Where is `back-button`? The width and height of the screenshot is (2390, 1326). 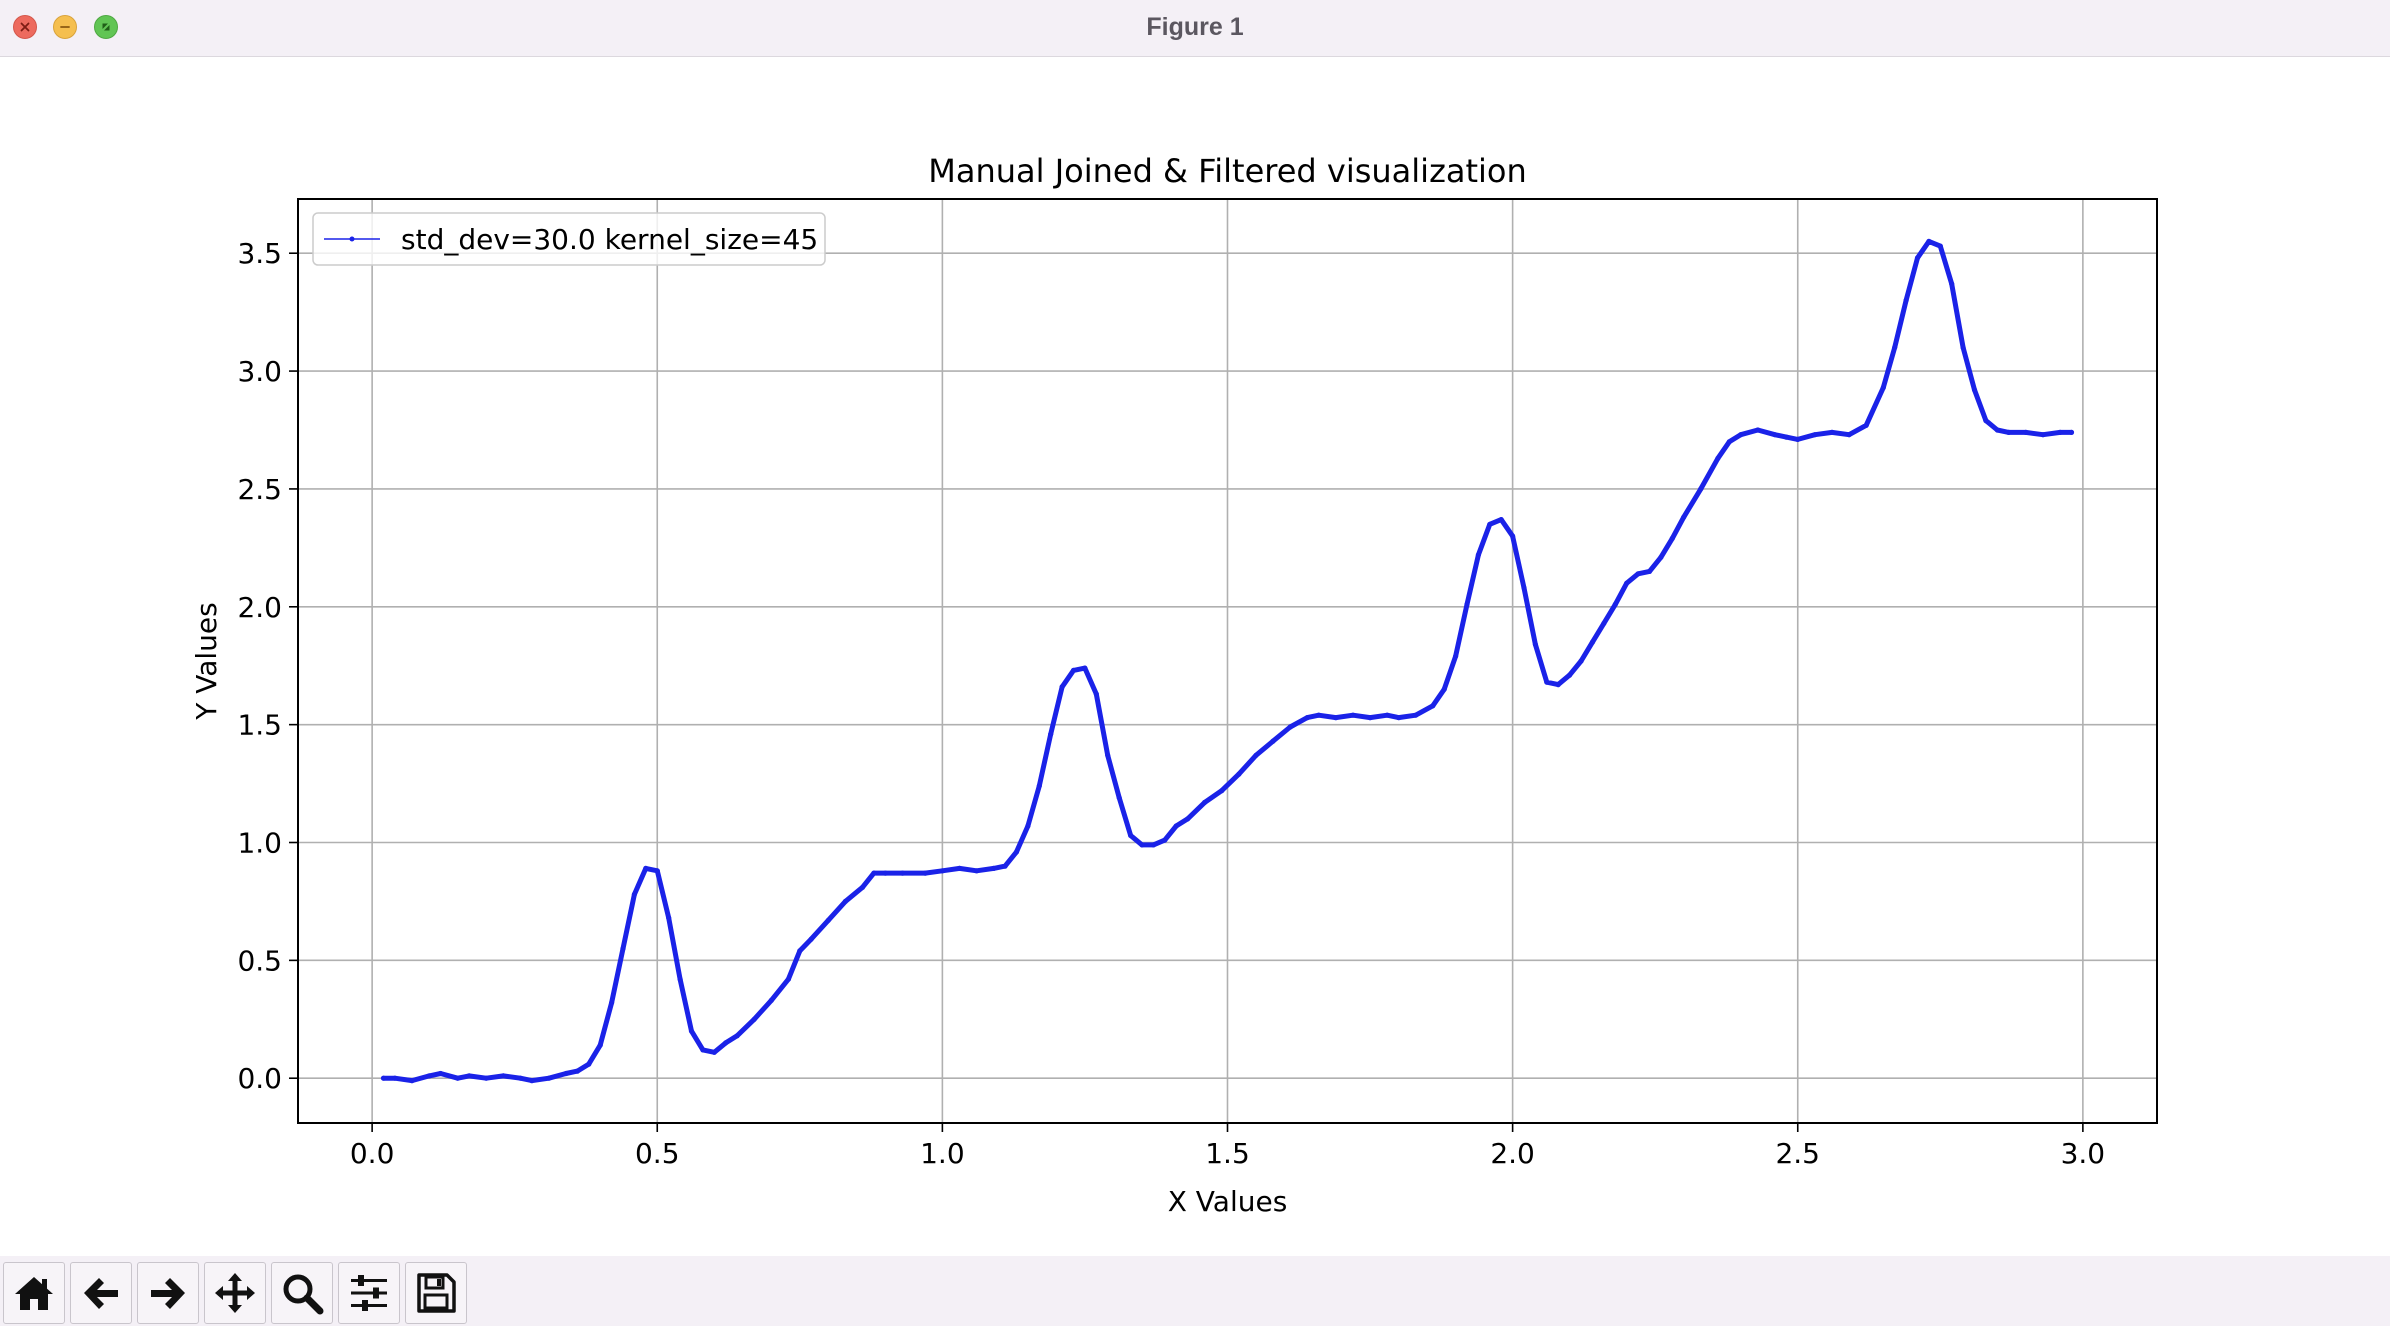
back-button is located at coordinates (101, 1293).